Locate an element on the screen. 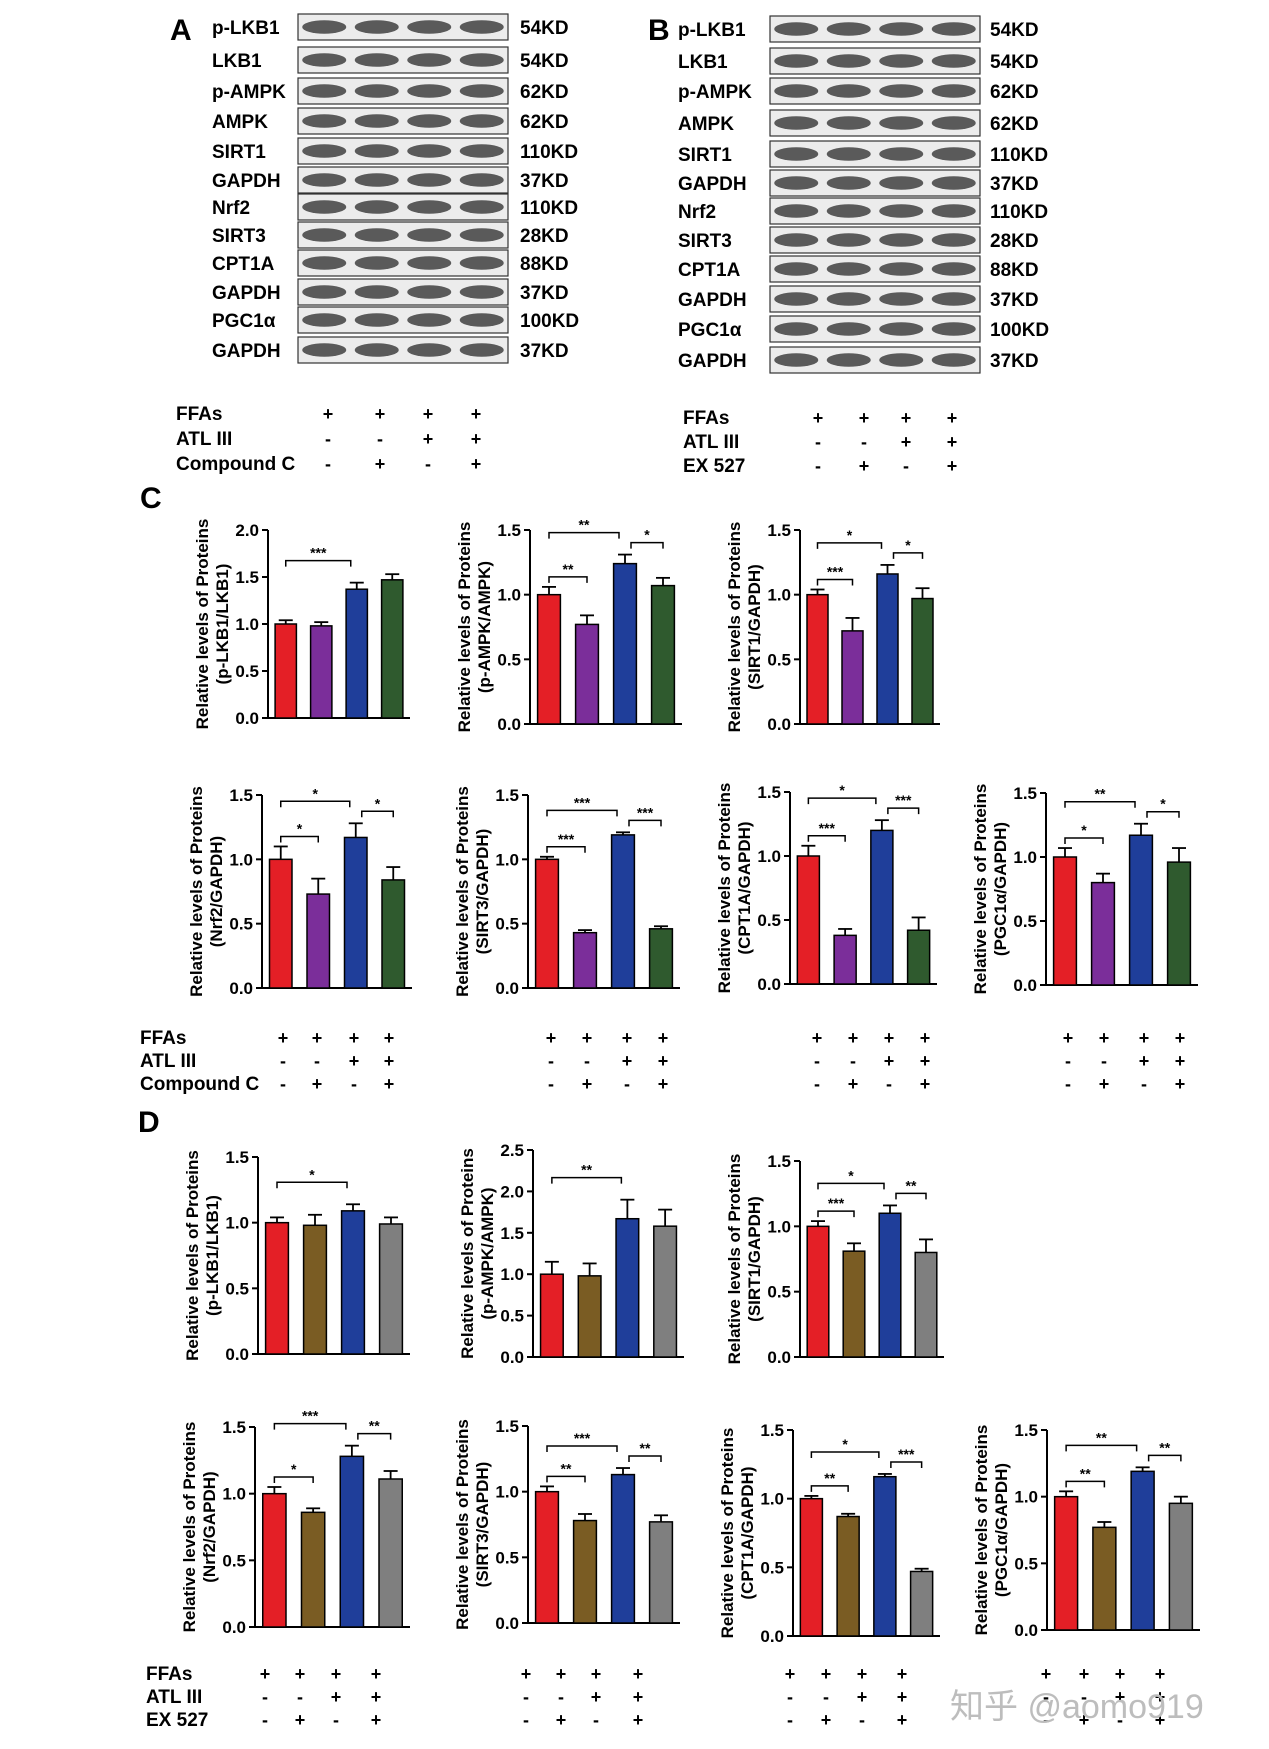 The image size is (1269, 1749). y-tick-label: 2.0 is located at coordinates (247, 530).